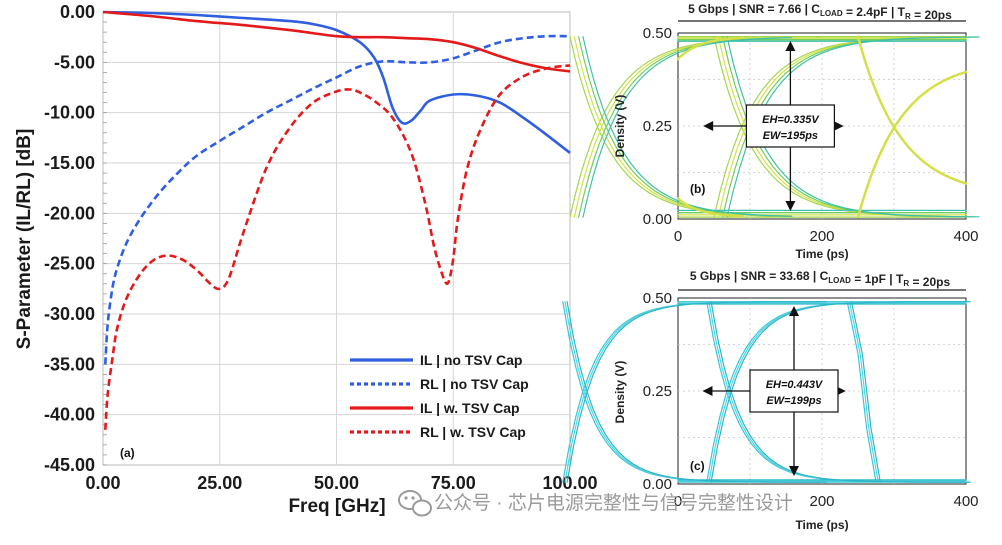 This screenshot has height=545, width=1002. I want to click on chart-a-y-tick: -10.00, so click(69, 113).